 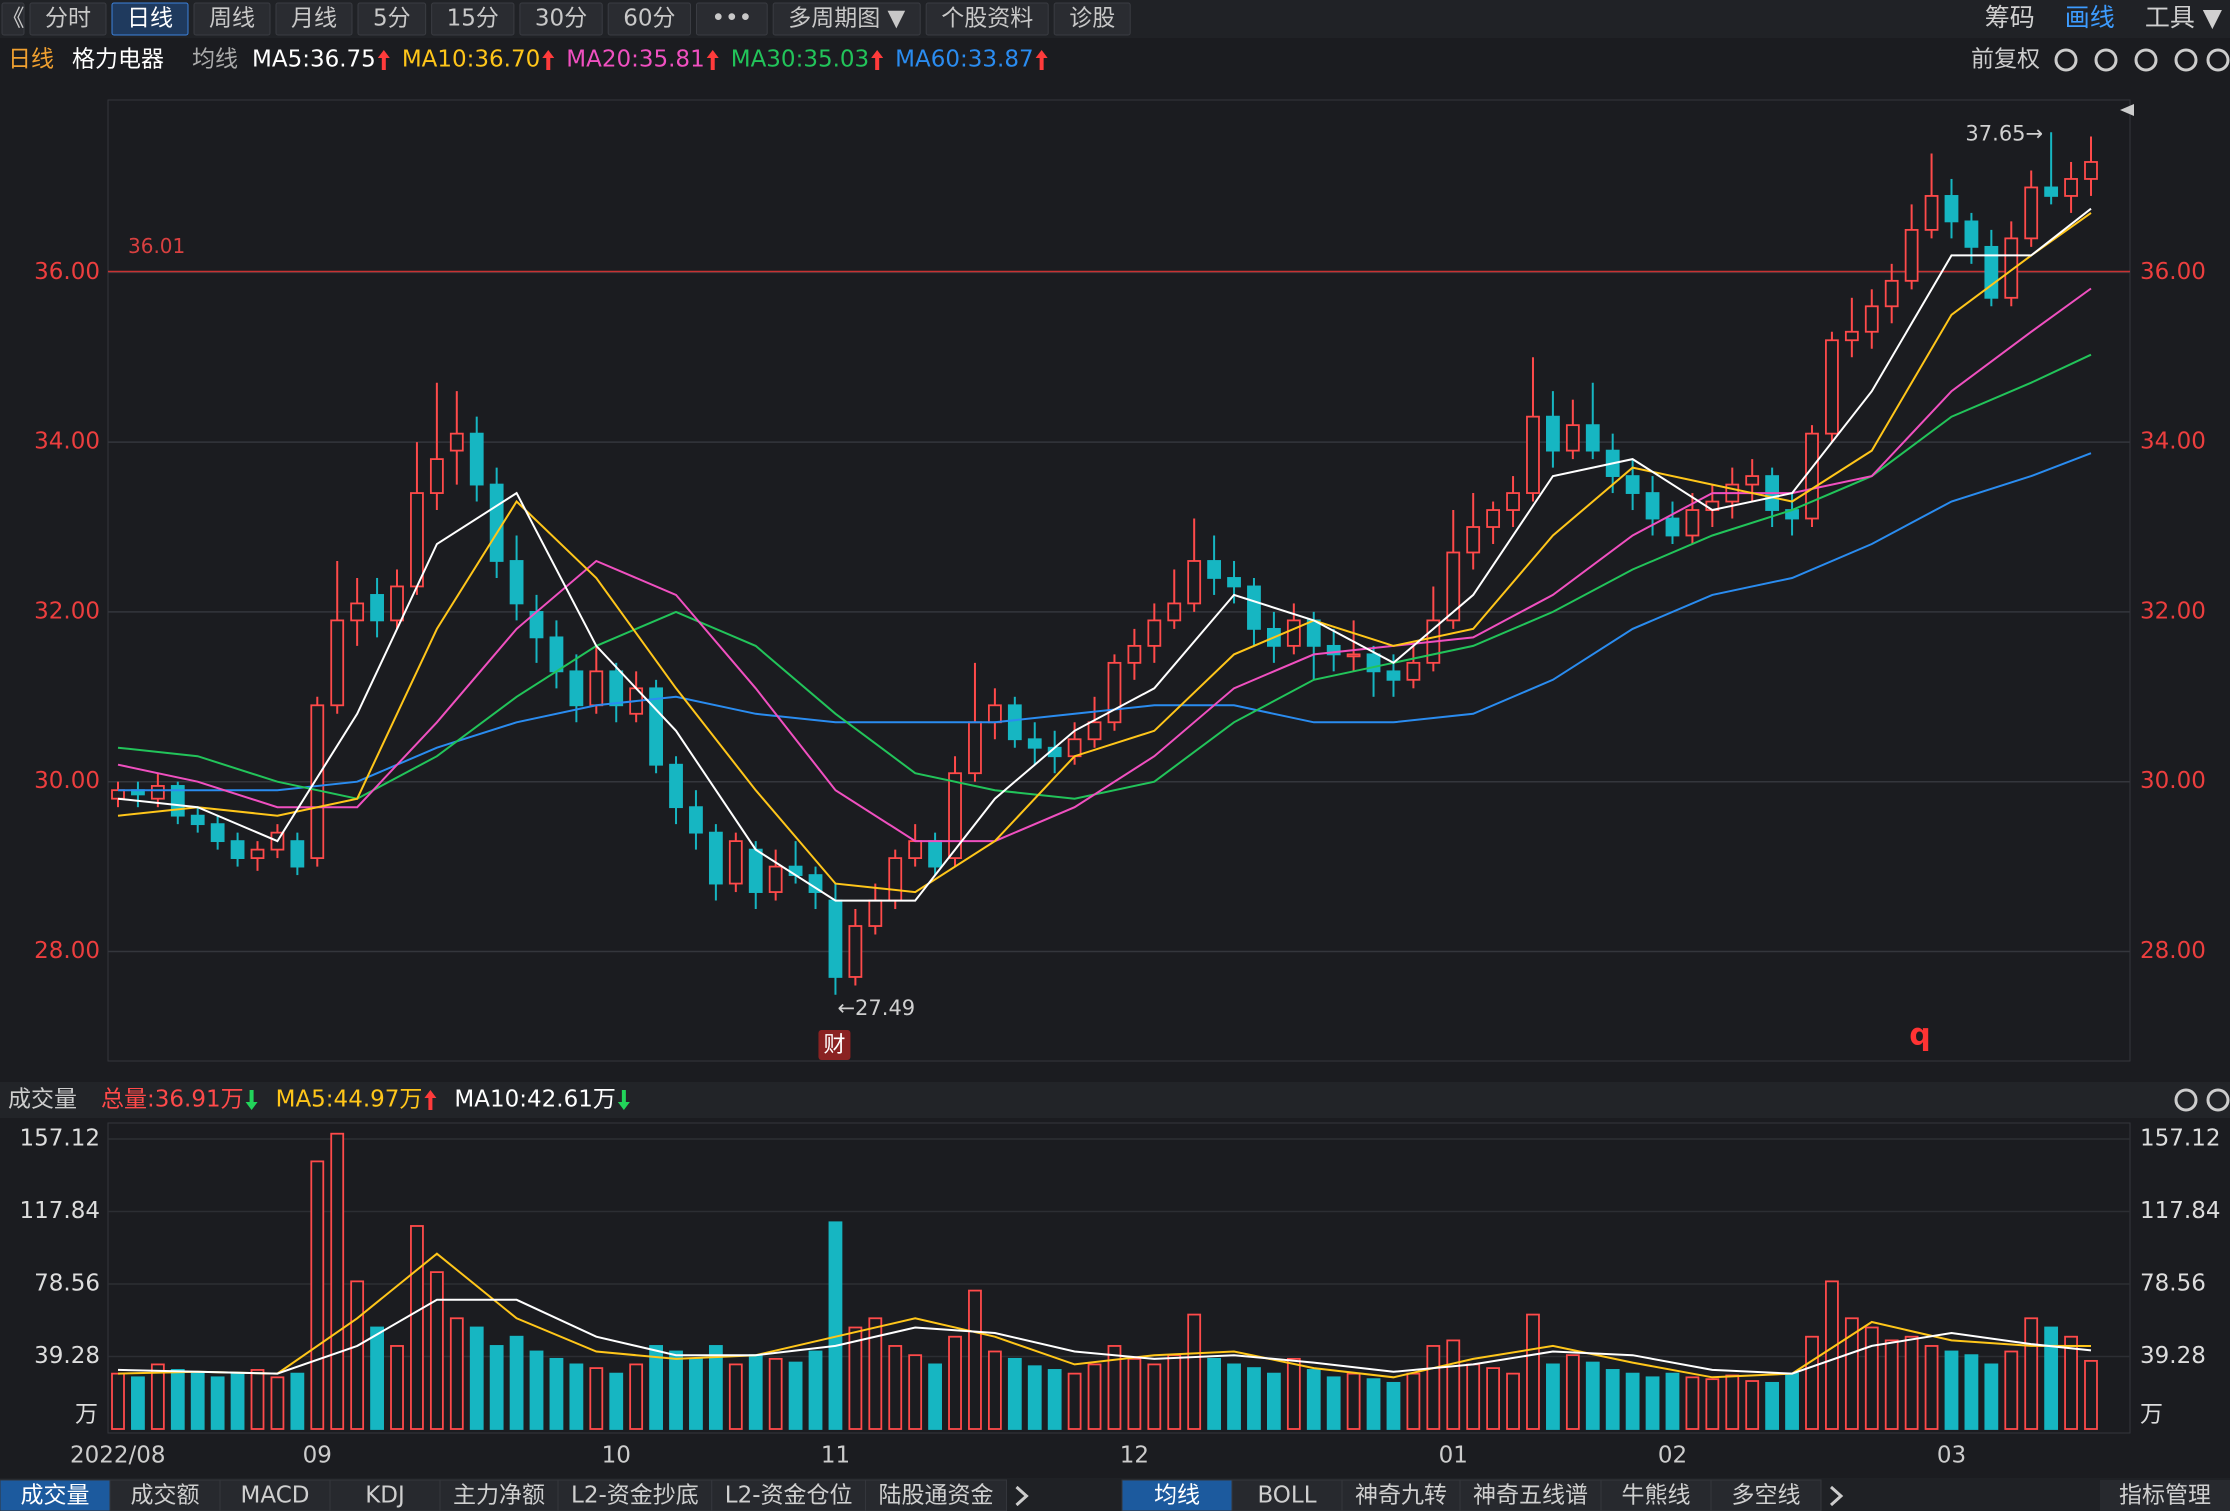 I want to click on toolbar-button-label: 诊股, so click(x=1092, y=19).